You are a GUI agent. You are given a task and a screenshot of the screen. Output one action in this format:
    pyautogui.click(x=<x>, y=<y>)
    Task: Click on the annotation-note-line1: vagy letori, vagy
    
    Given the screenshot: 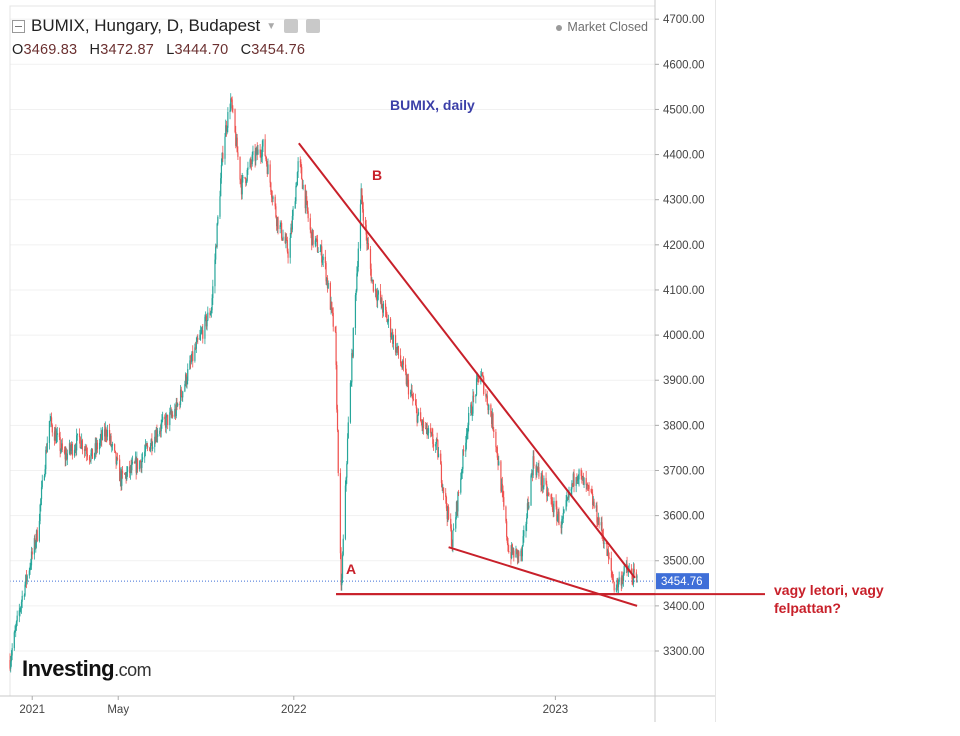 What is the action you would take?
    pyautogui.click(x=829, y=590)
    